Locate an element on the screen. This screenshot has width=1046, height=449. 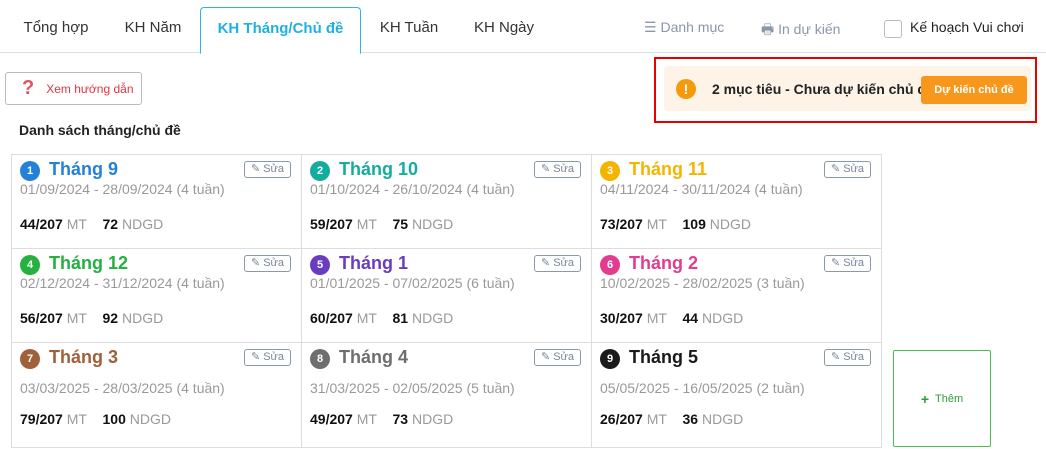
play-plan-label: Kế hoạch Vui chơi is located at coordinates (967, 27).